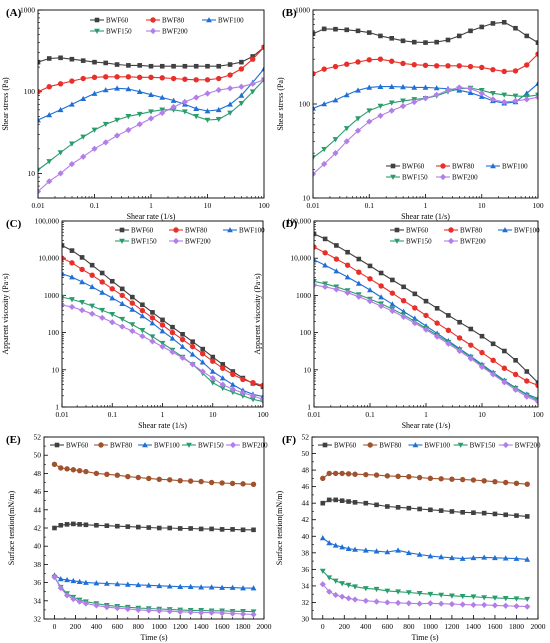 This screenshot has height=643, width=550. I want to click on panel-label: (A), so click(14, 13).